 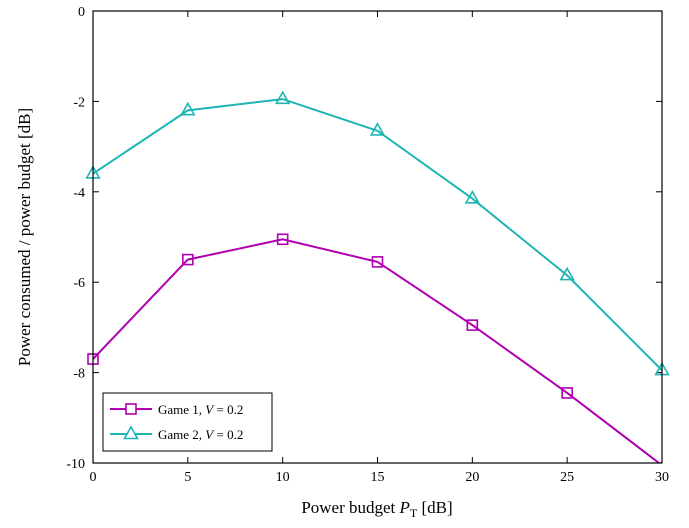 What do you see at coordinates (79, 102) in the screenshot?
I see `y-tick-label: -2` at bounding box center [79, 102].